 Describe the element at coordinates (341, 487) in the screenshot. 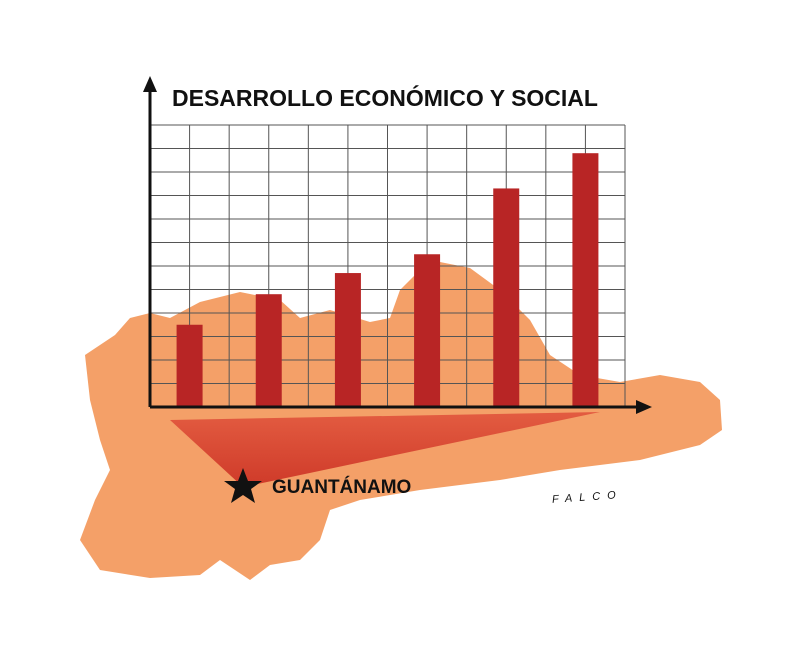

I see `map-label: GUANTÁNAMO` at that location.